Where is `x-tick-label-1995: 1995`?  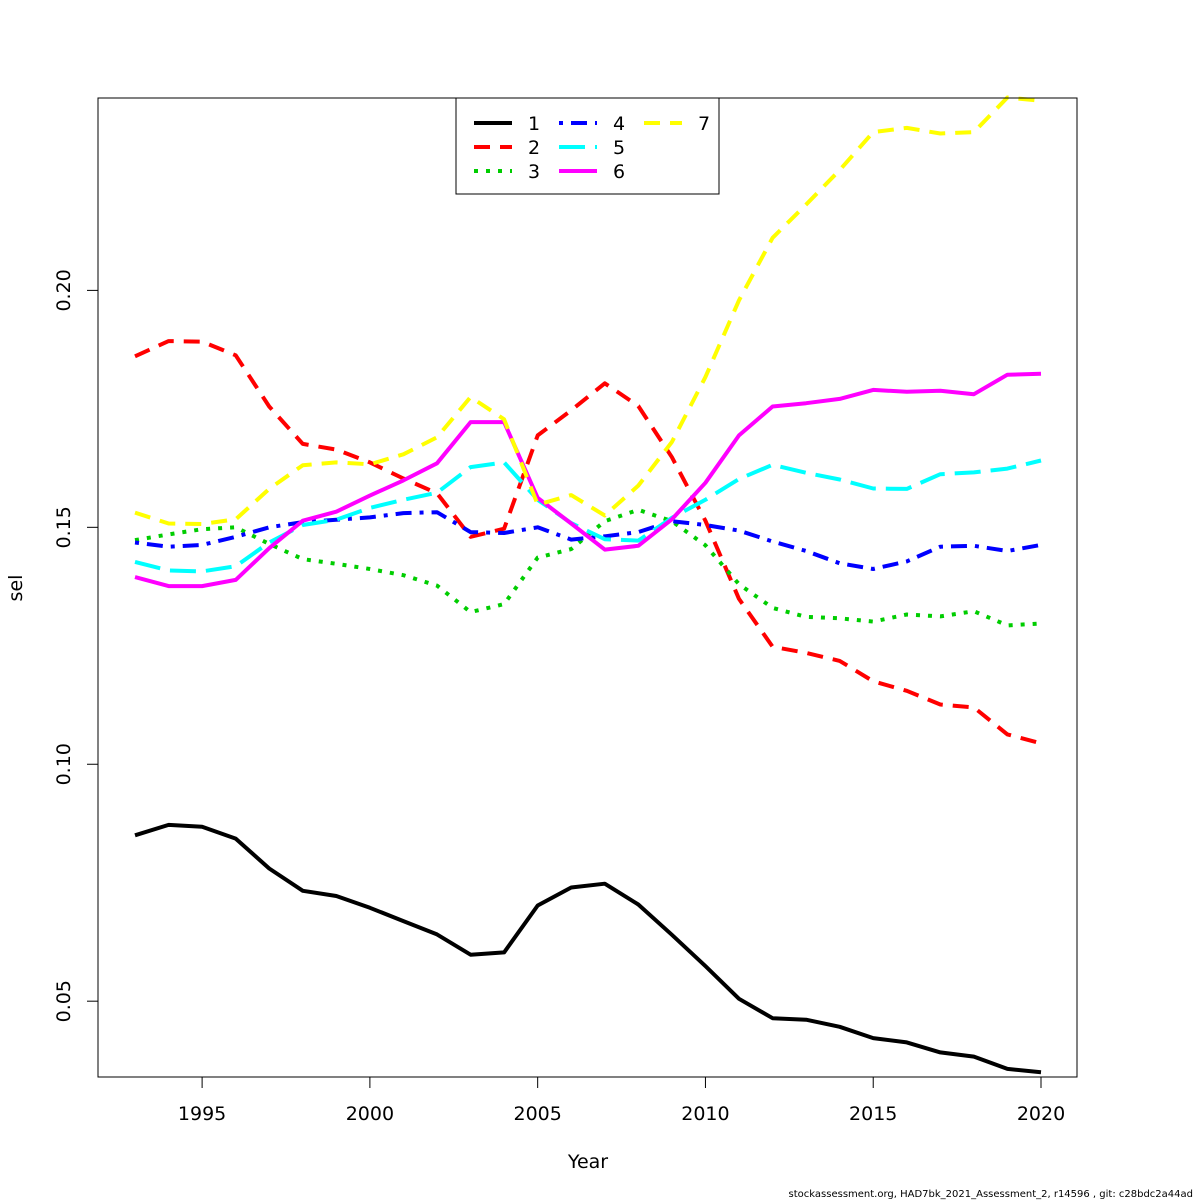
x-tick-label-1995: 1995 is located at coordinates (202, 1114).